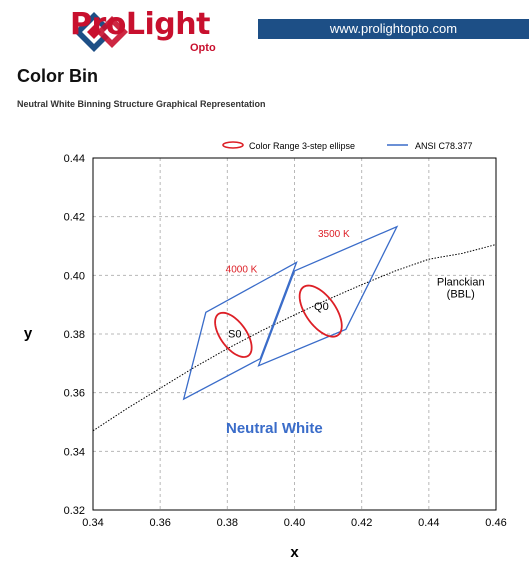 Image resolution: width=529 pixels, height=570 pixels. What do you see at coordinates (74, 452) in the screenshot?
I see `y-tick-label: 0.34` at bounding box center [74, 452].